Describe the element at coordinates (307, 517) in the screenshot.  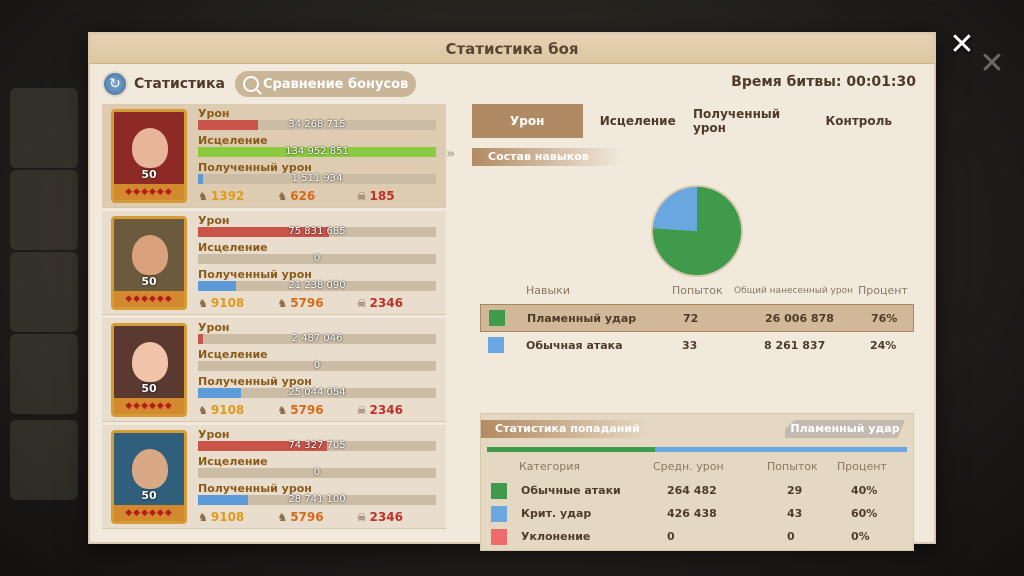
I see `damage-count-value: 5796` at that location.